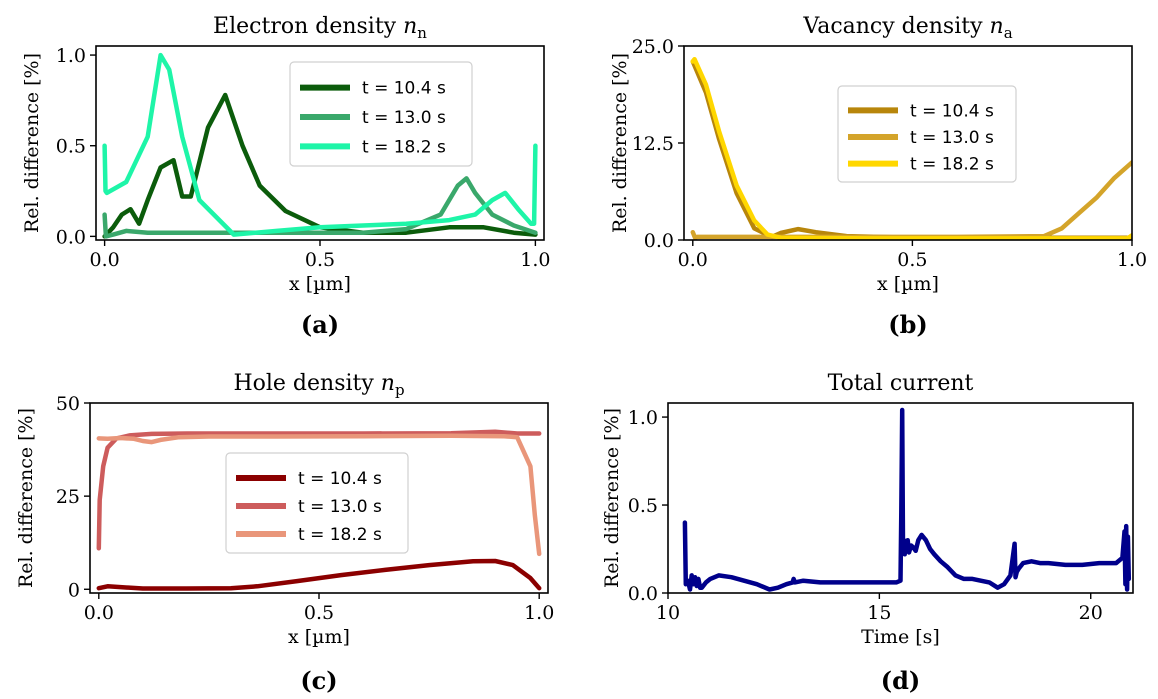 The height and width of the screenshot is (699, 1158). What do you see at coordinates (1091, 613) in the screenshot?
I see `x-tick-label: 20` at bounding box center [1091, 613].